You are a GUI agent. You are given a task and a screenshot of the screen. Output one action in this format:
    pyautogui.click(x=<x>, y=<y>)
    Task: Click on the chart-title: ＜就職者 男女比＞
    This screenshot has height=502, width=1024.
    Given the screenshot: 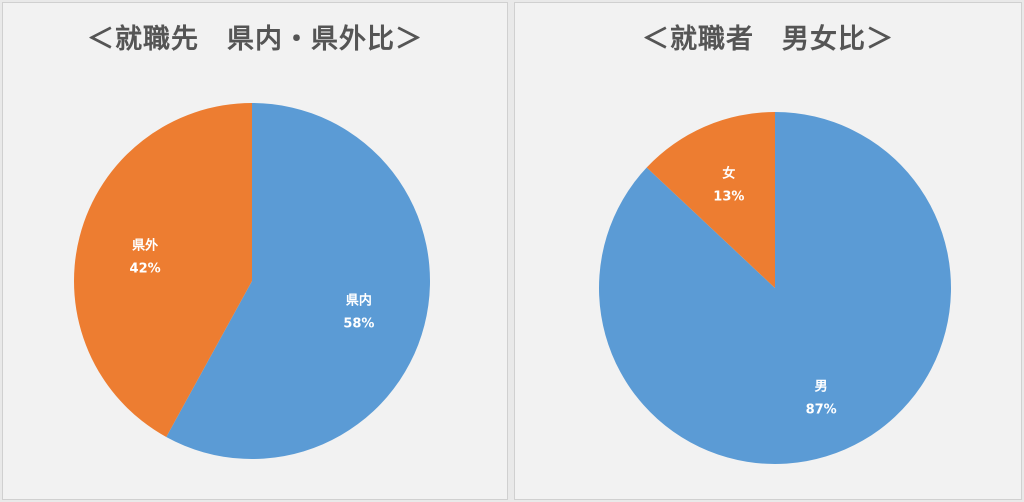 What is the action you would take?
    pyautogui.click(x=768, y=39)
    